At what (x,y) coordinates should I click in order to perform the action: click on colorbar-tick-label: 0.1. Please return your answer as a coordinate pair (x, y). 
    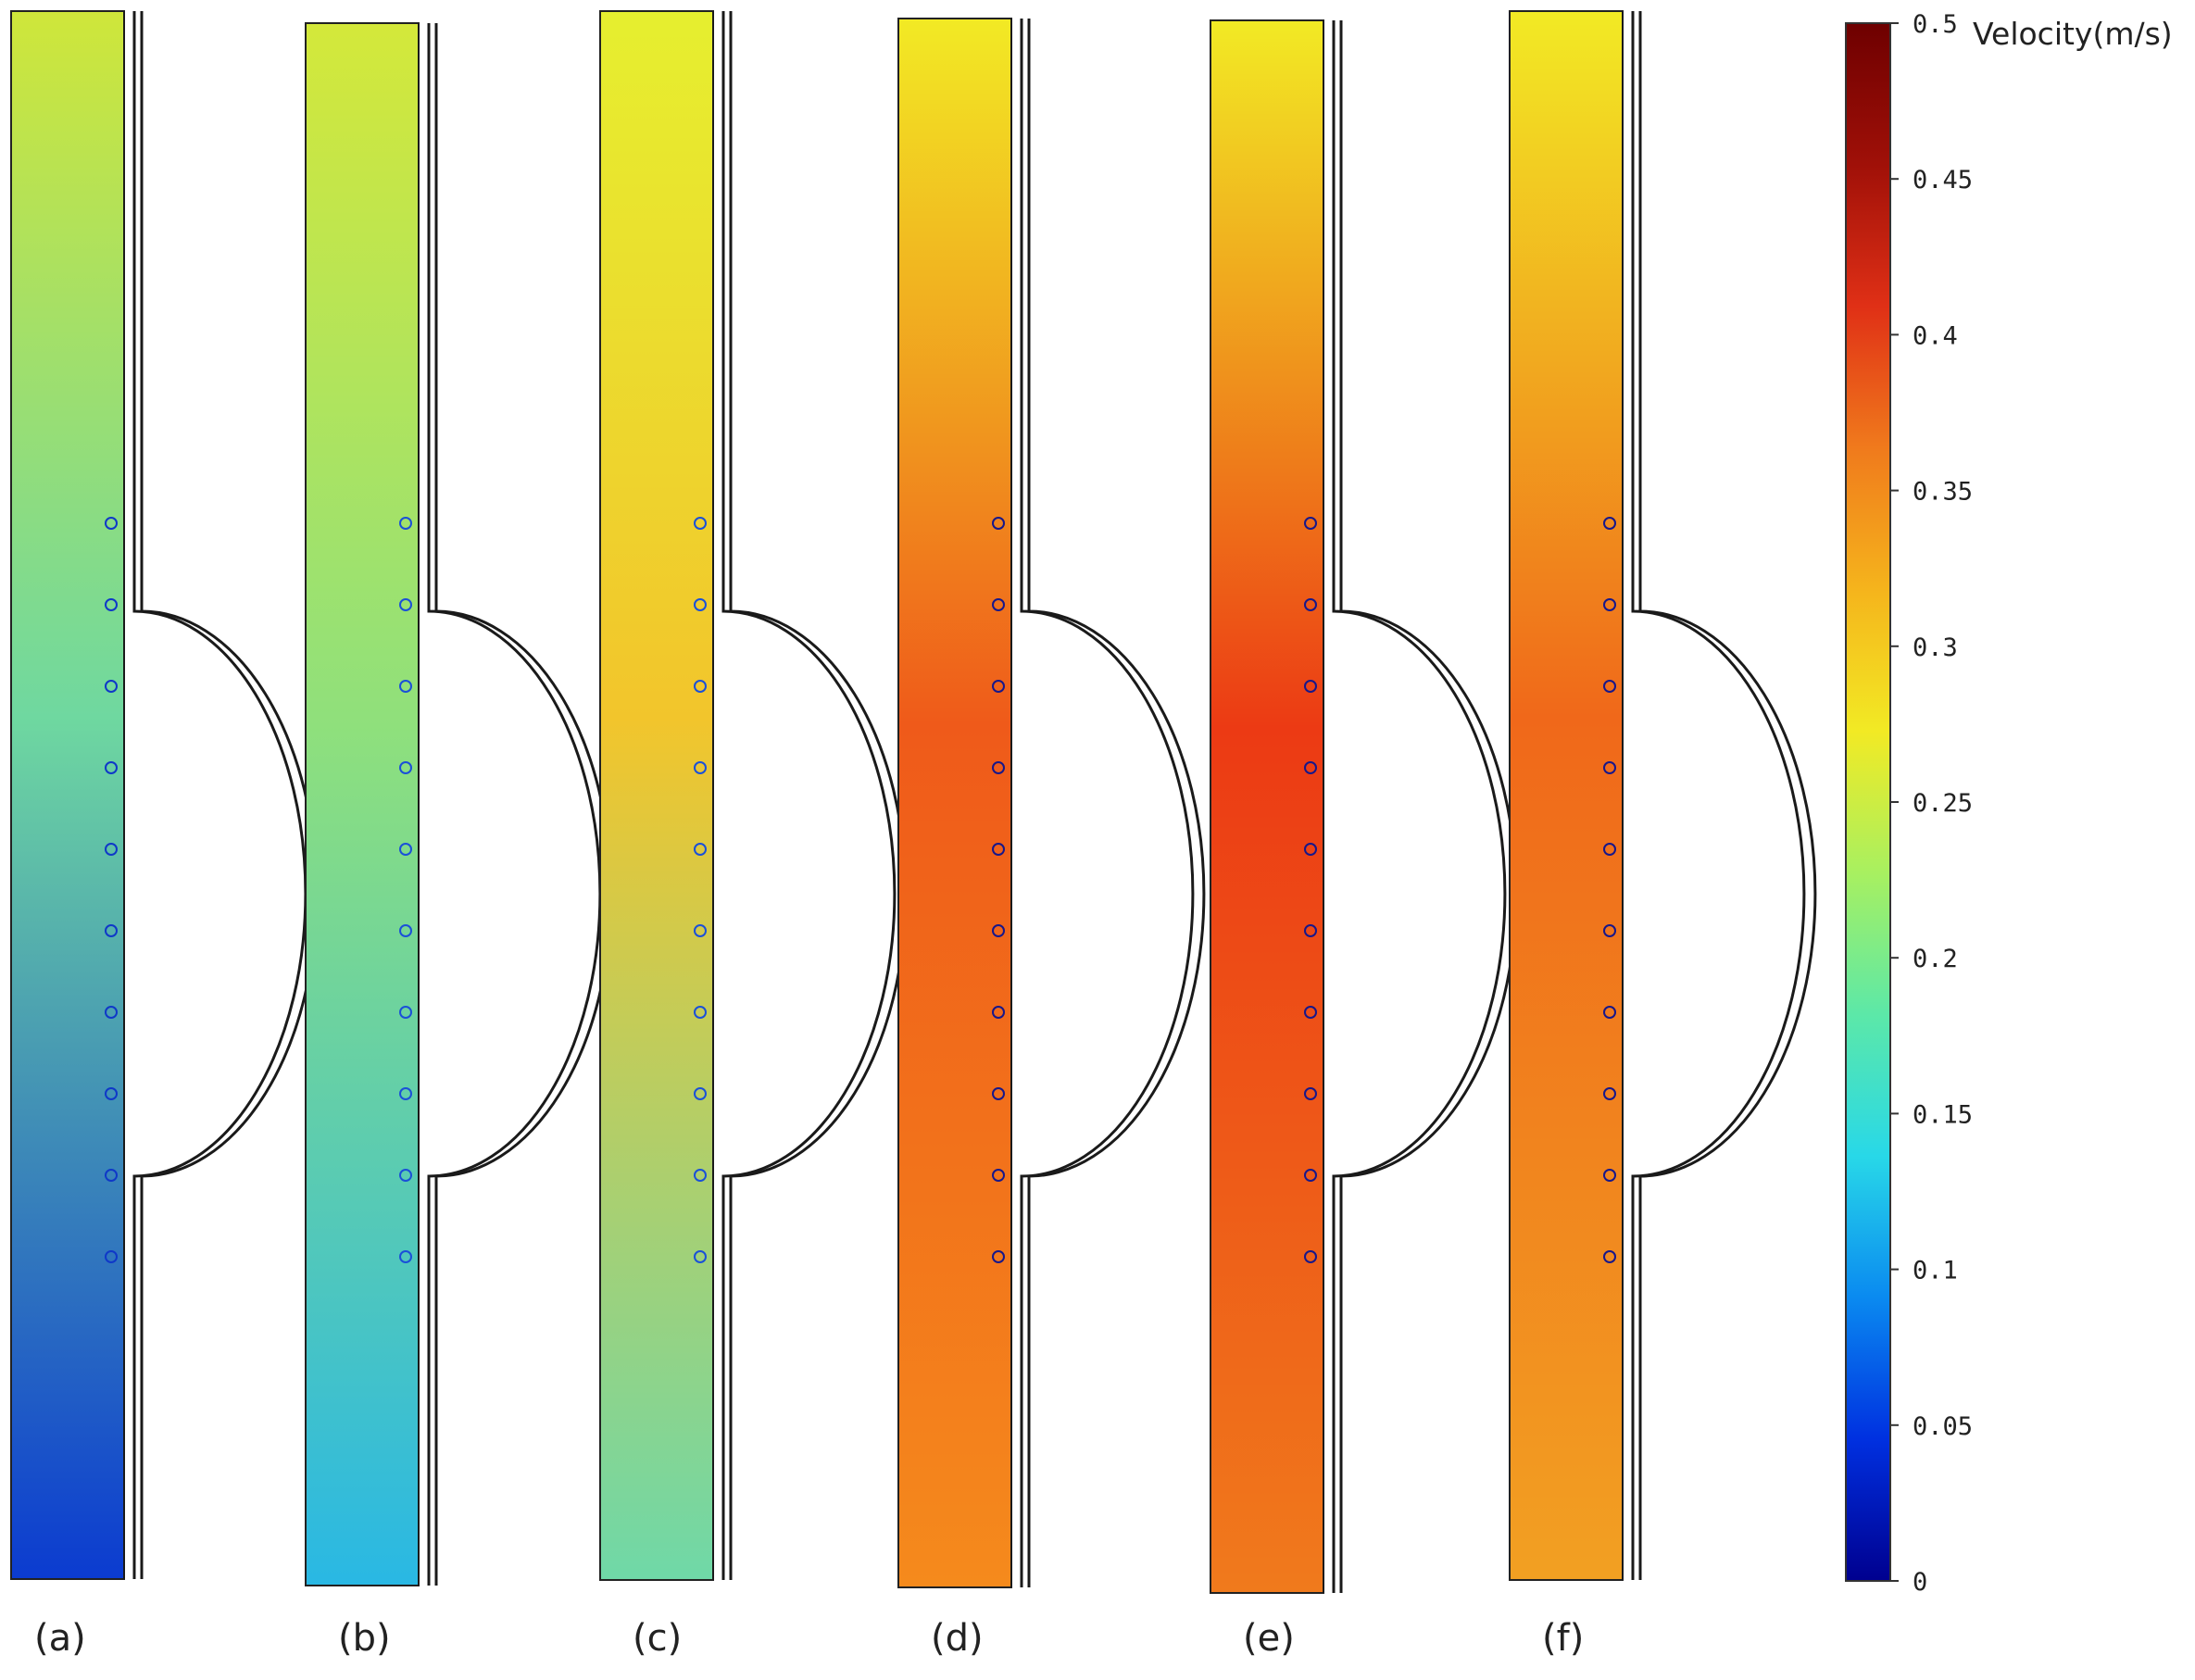
    Looking at the image, I should click on (1936, 1271).